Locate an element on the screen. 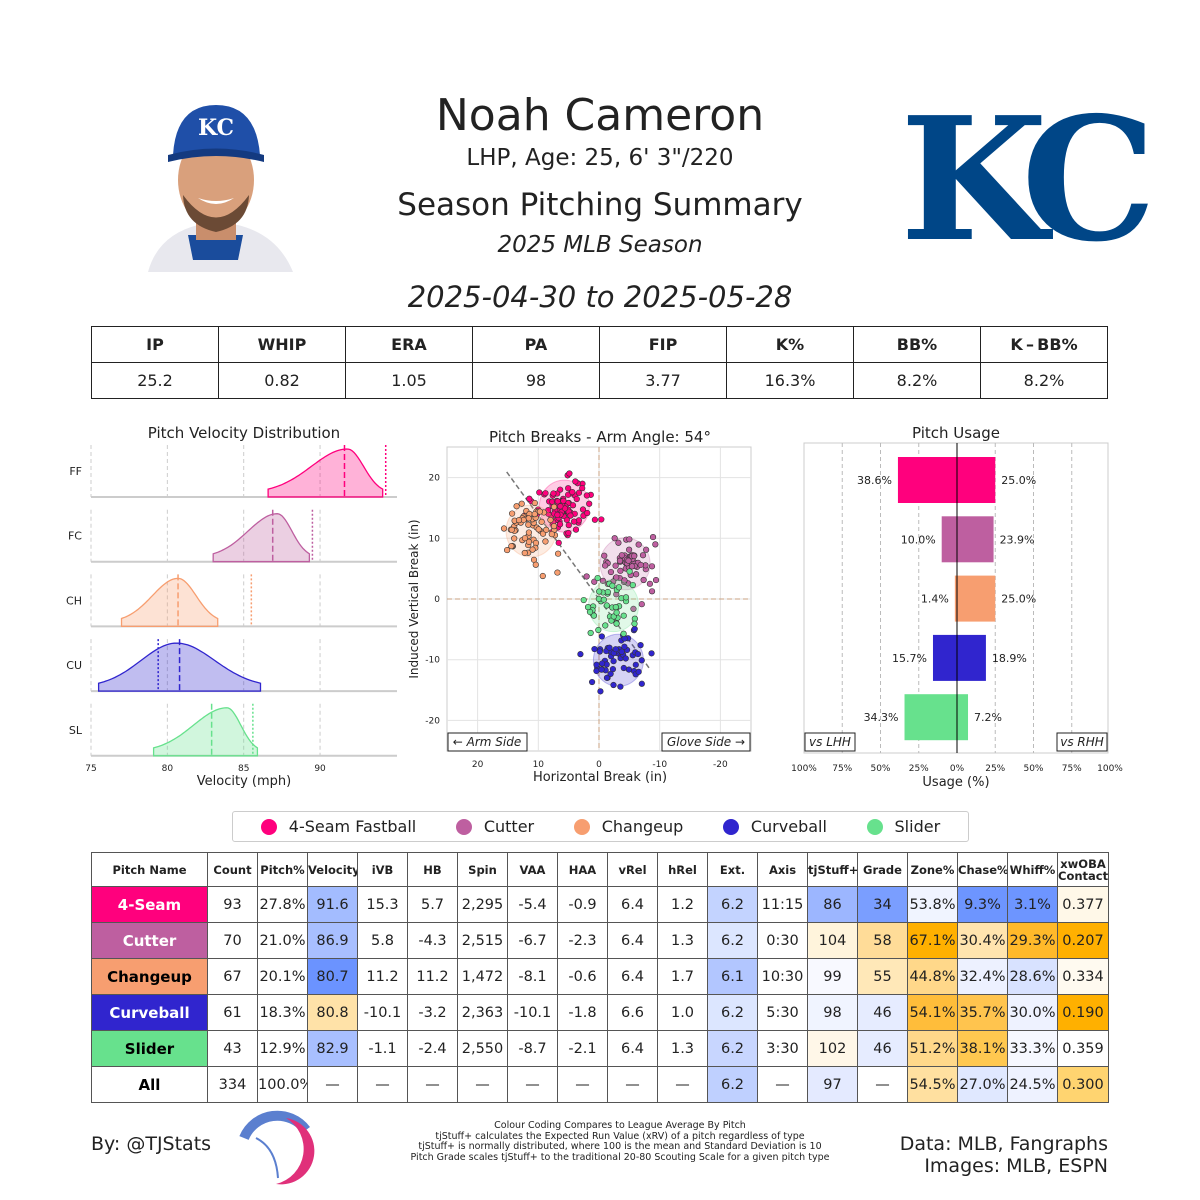 This screenshot has width=1200, height=1200. table-cell: -2.4 is located at coordinates (432, 1048).